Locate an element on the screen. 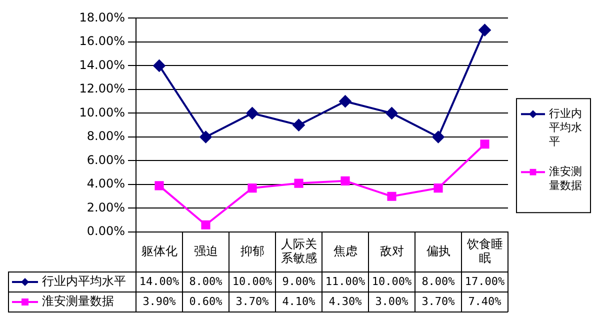 The width and height of the screenshot is (600, 328). legend-label: 行业内平均水平 is located at coordinates (565, 127).